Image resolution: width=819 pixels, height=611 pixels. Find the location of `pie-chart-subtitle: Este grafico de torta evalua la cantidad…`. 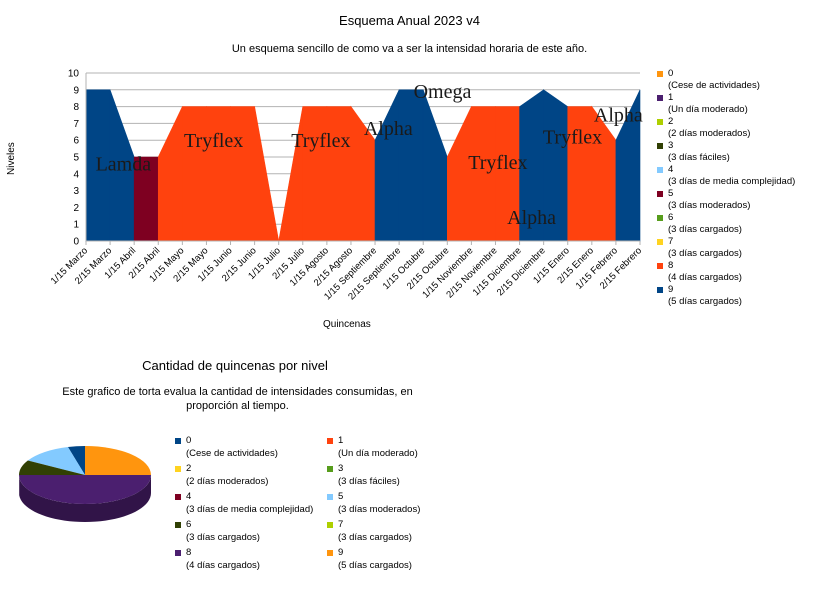

pie-chart-subtitle: Este grafico de torta evalua la cantidad… is located at coordinates (237, 399).